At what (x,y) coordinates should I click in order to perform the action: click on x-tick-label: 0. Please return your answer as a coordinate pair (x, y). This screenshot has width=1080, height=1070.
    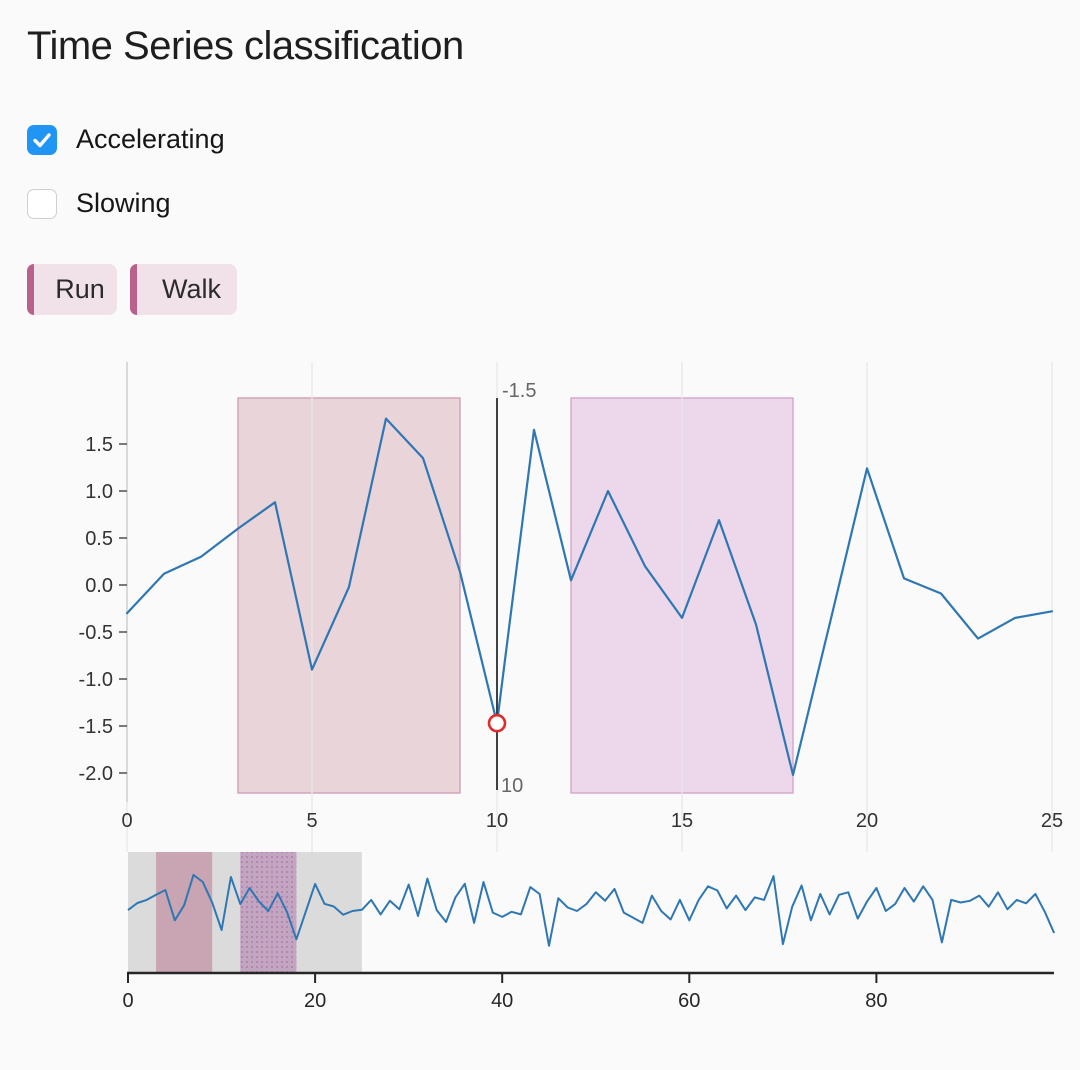
    Looking at the image, I should click on (126, 821).